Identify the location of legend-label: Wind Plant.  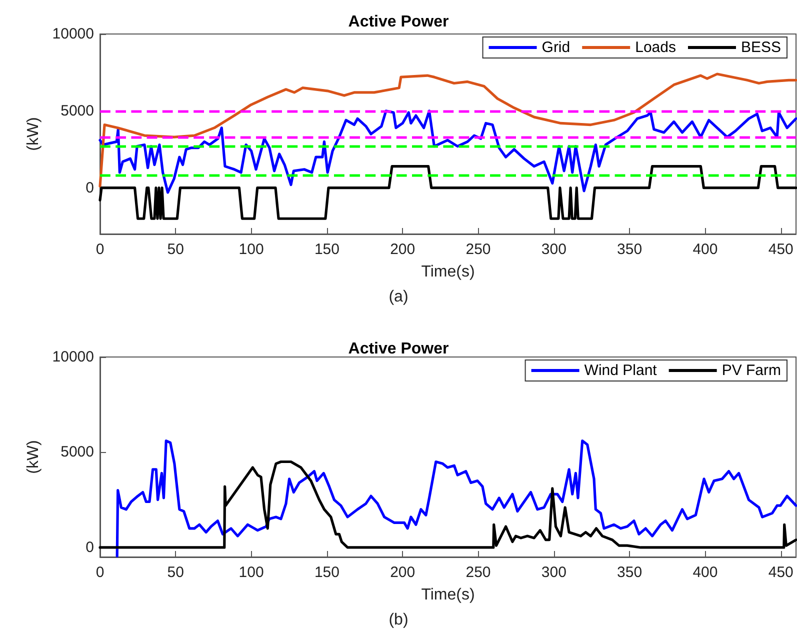
(621, 370).